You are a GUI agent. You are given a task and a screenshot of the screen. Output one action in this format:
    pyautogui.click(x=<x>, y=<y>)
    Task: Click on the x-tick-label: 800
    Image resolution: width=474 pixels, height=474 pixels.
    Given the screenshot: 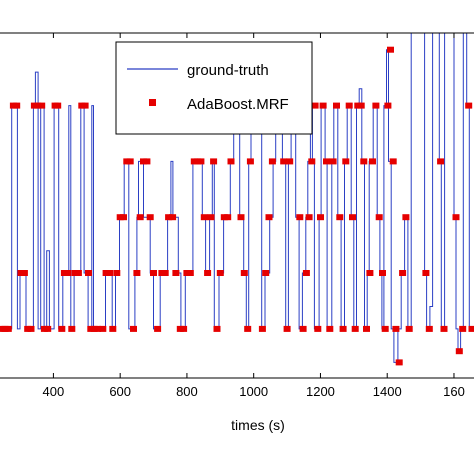 What is the action you would take?
    pyautogui.click(x=187, y=391)
    